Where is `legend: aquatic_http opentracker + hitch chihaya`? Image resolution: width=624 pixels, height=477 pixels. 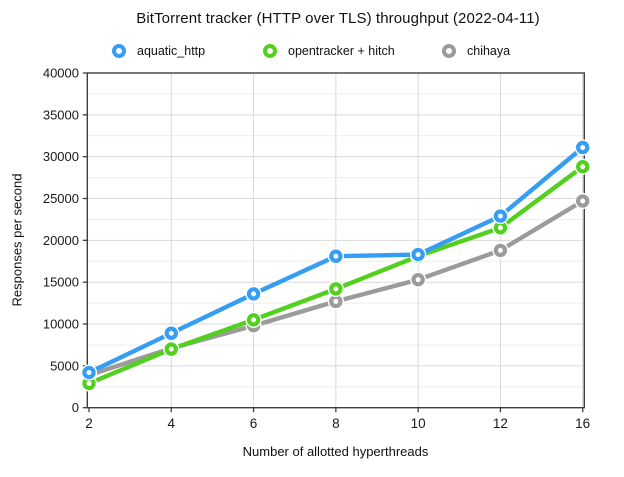
legend: aquatic_http opentracker + hitch chihaya is located at coordinates (312, 51).